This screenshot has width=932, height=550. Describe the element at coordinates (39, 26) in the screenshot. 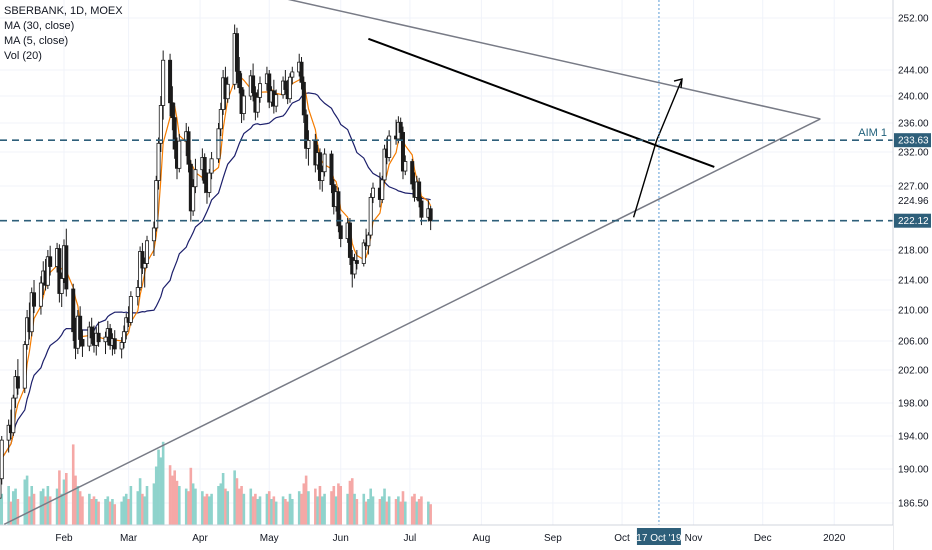

I see `ma30-legend: MA (30, close)` at that location.